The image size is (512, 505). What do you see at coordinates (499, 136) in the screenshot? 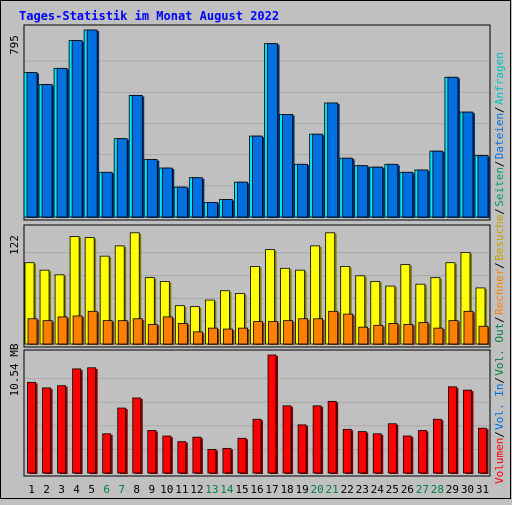
I see `legend-entry-dateien: Dateien` at bounding box center [499, 136].